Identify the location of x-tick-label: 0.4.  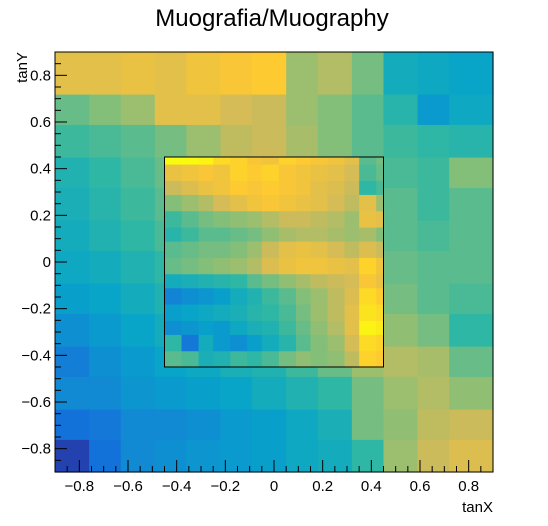
(371, 486).